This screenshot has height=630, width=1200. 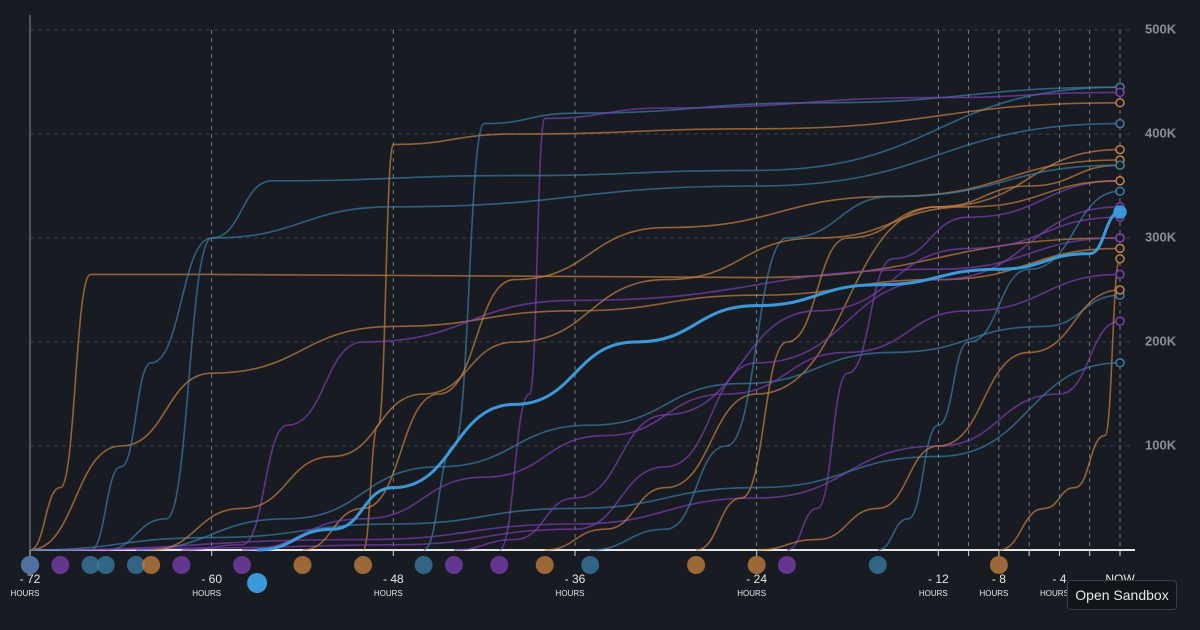 What do you see at coordinates (999, 579) in the screenshot?
I see `x-tick-label: - 8` at bounding box center [999, 579].